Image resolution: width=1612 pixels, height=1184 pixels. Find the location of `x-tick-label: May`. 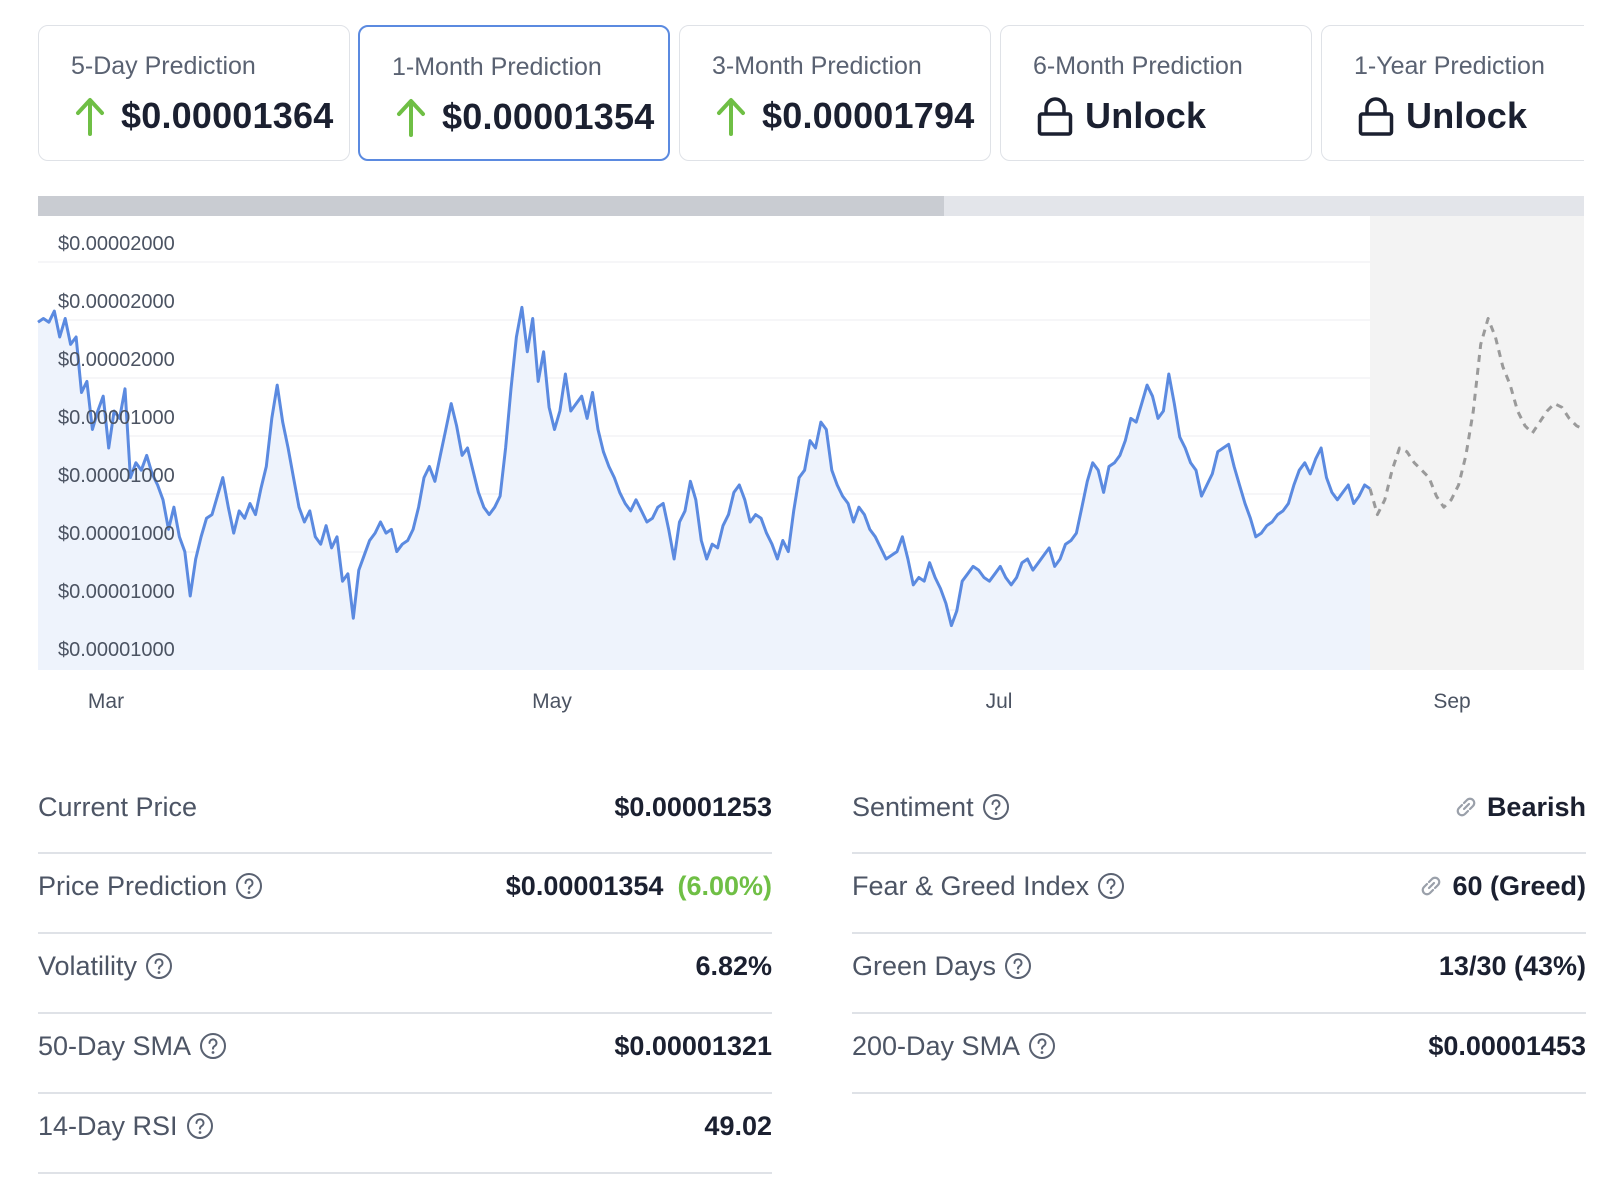

x-tick-label: May is located at coordinates (552, 701).